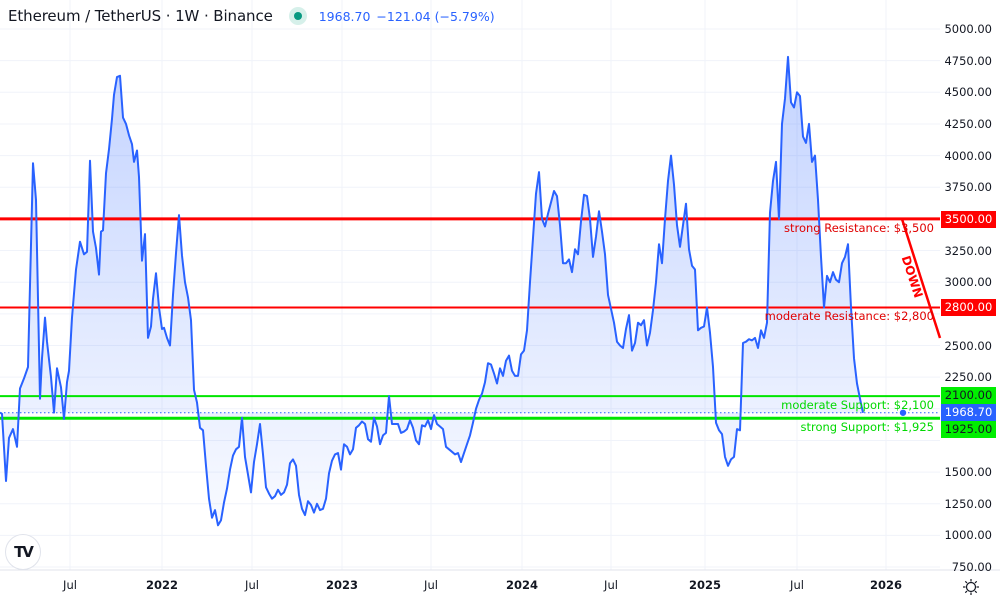 This screenshot has height=600, width=1000. I want to click on price-axis-tick: 4500.00, so click(968, 92).